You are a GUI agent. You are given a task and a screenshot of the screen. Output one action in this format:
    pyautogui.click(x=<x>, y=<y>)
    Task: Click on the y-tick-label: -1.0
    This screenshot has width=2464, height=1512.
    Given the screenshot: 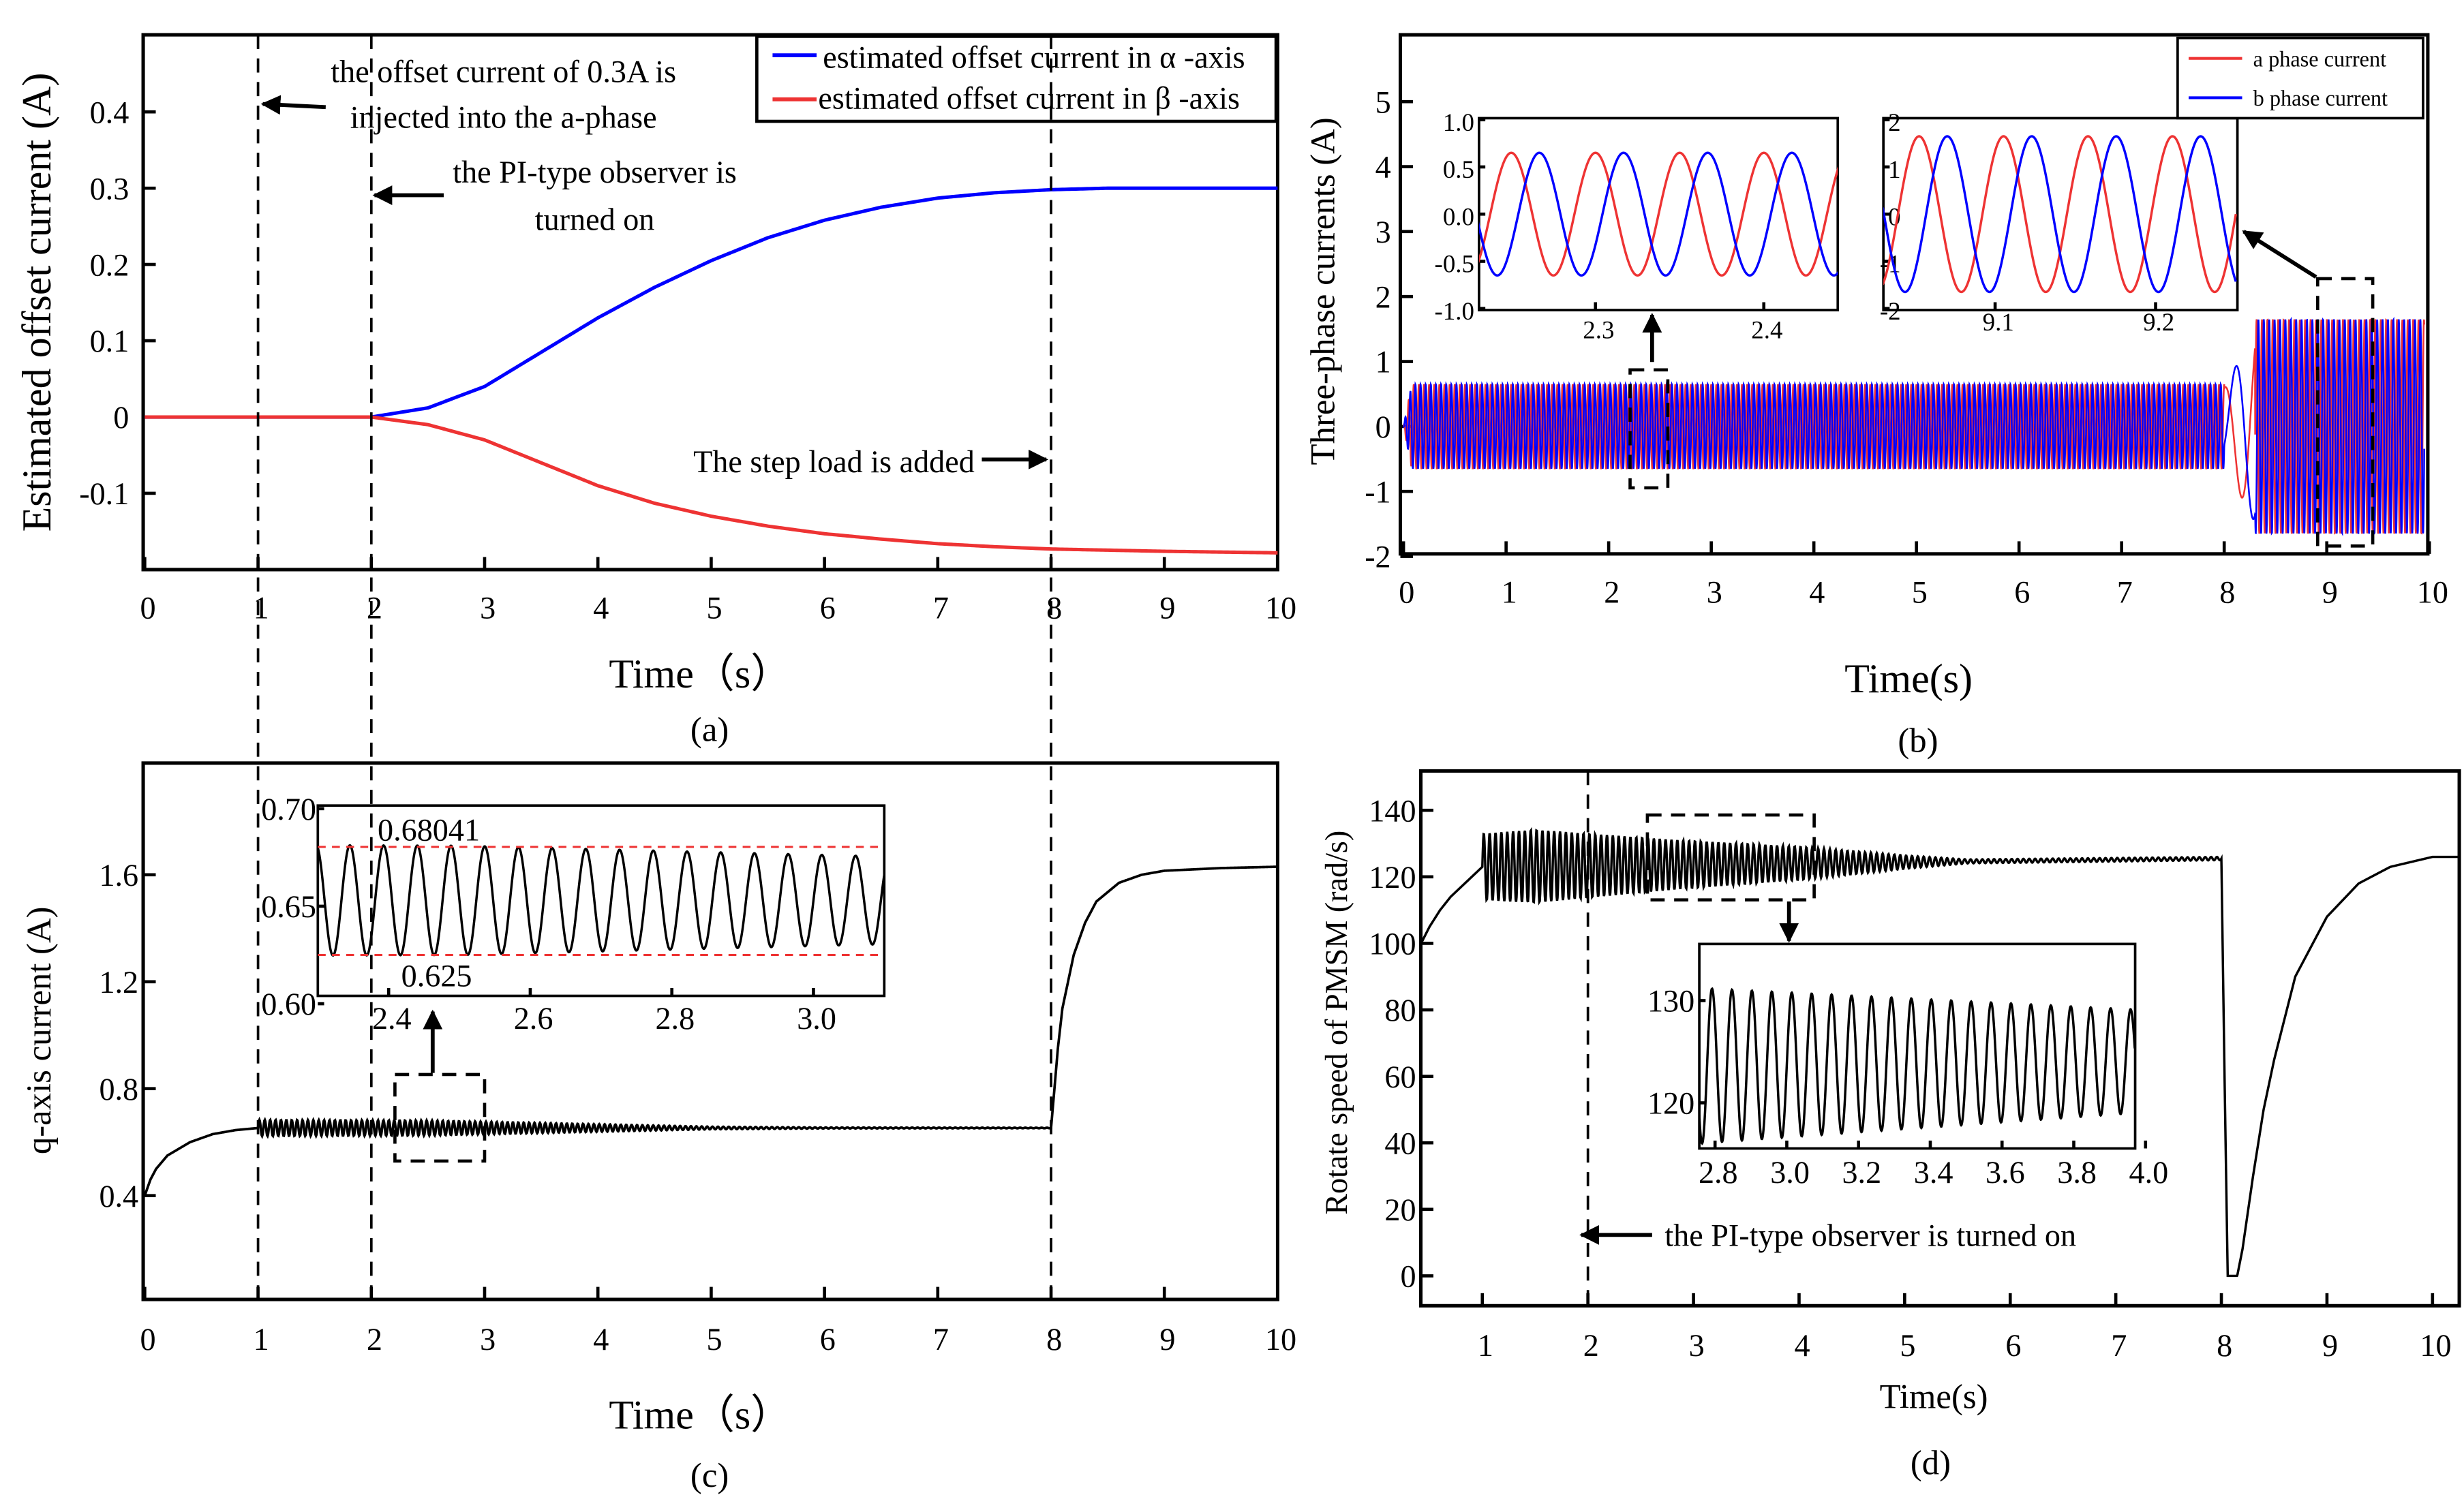 What is the action you would take?
    pyautogui.click(x=1454, y=311)
    